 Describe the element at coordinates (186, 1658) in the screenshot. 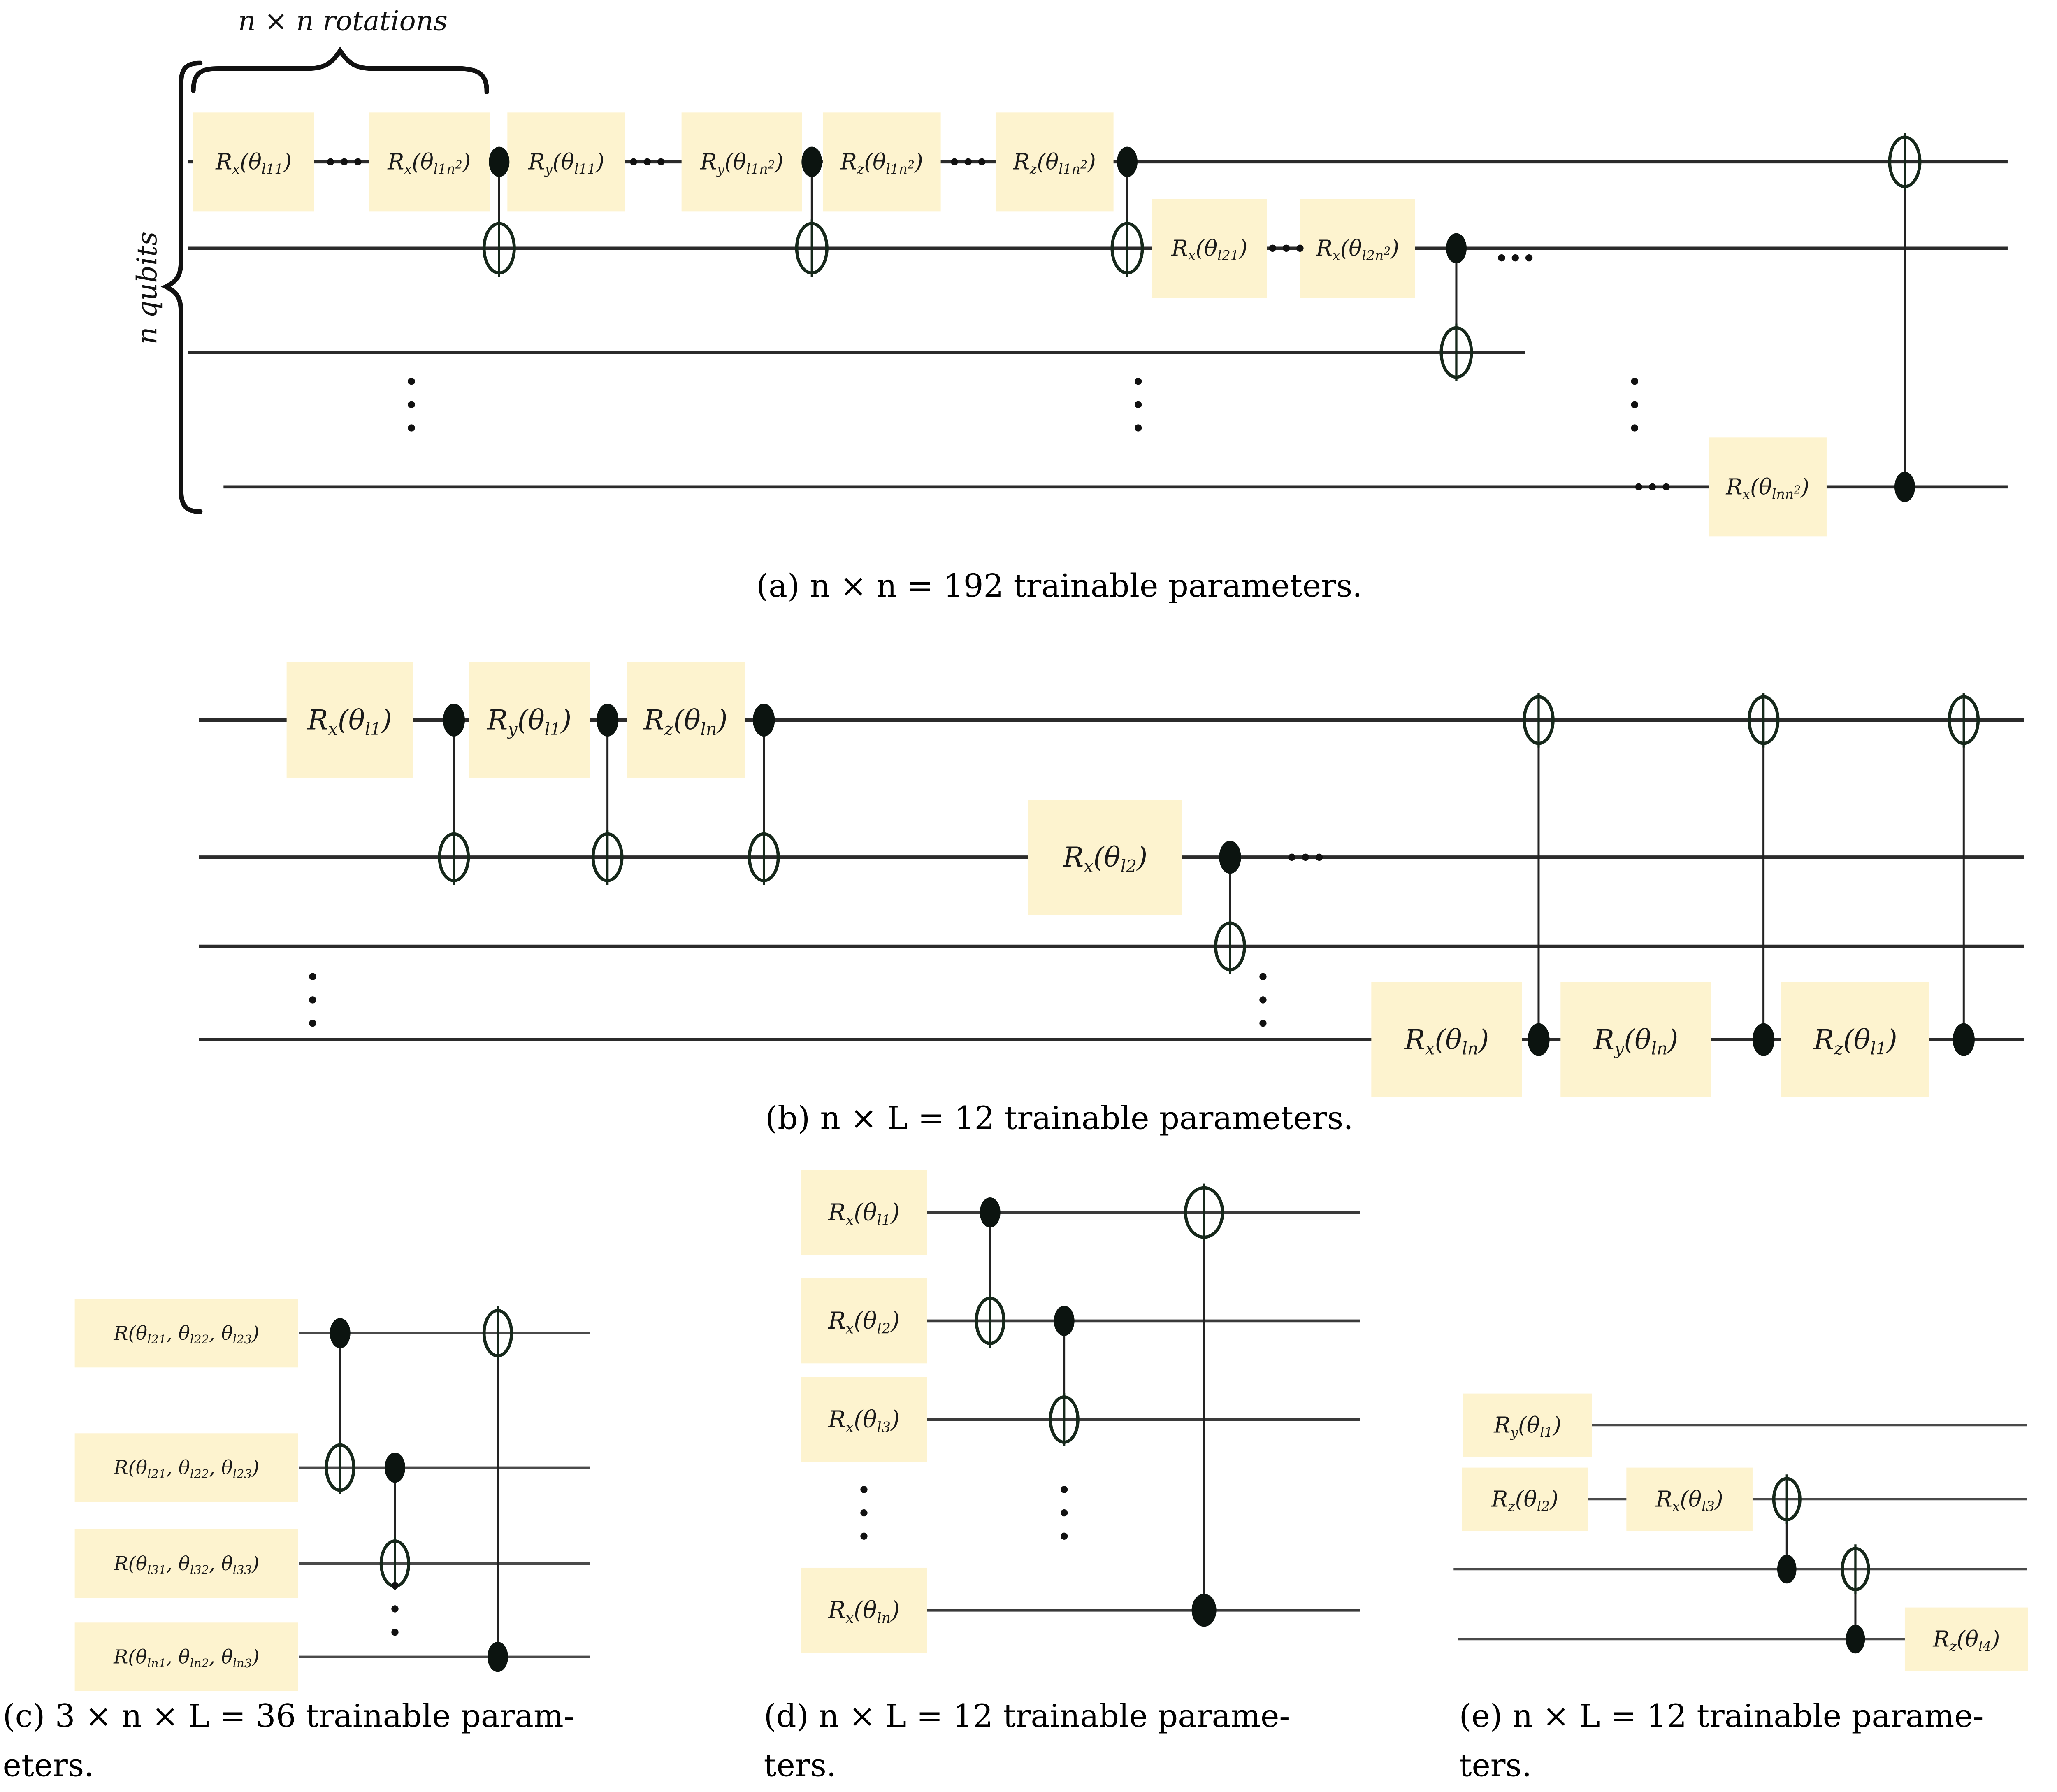

I see `gate-r-label: R(θln1, θln2, θln3)` at that location.